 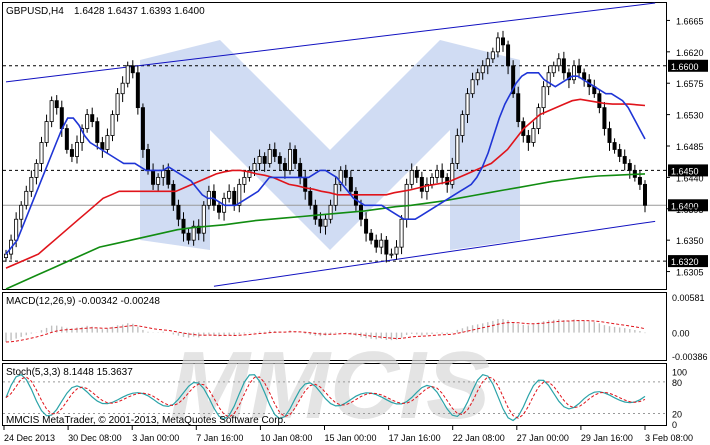 What do you see at coordinates (35, 11) in the screenshot?
I see `header-symbol: GBPUSD,H4` at bounding box center [35, 11].